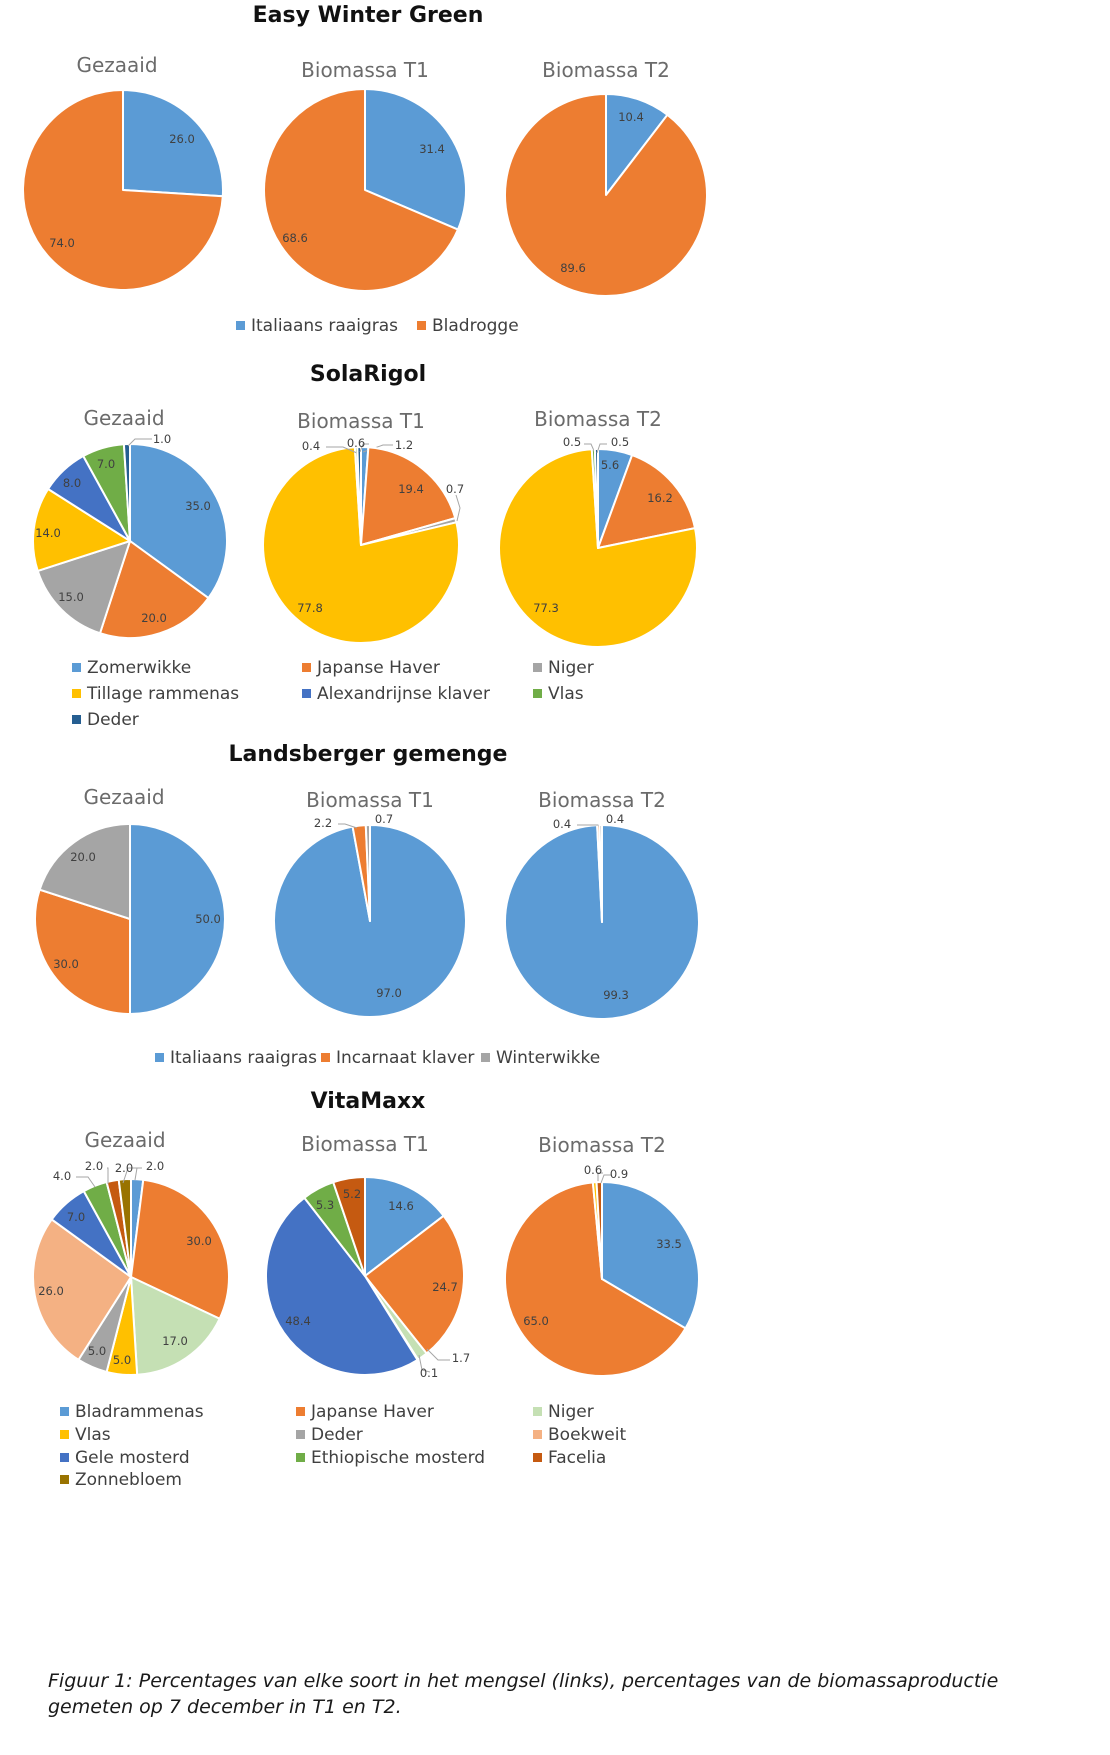  I want to click on chart-title: Biomassa T1, so click(365, 70).